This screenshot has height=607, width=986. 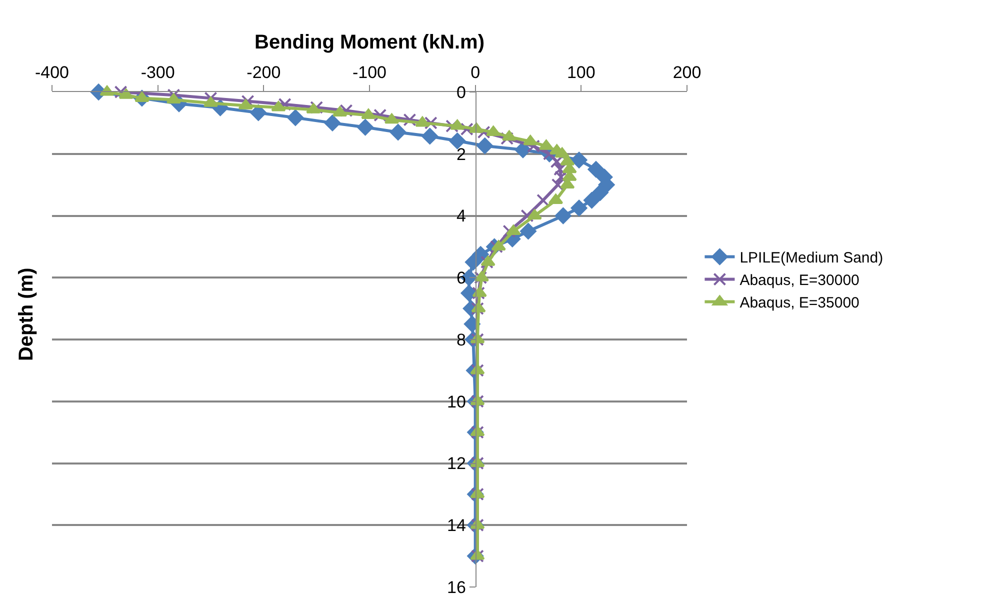 What do you see at coordinates (369, 72) in the screenshot?
I see `x-tick-label: -100` at bounding box center [369, 72].